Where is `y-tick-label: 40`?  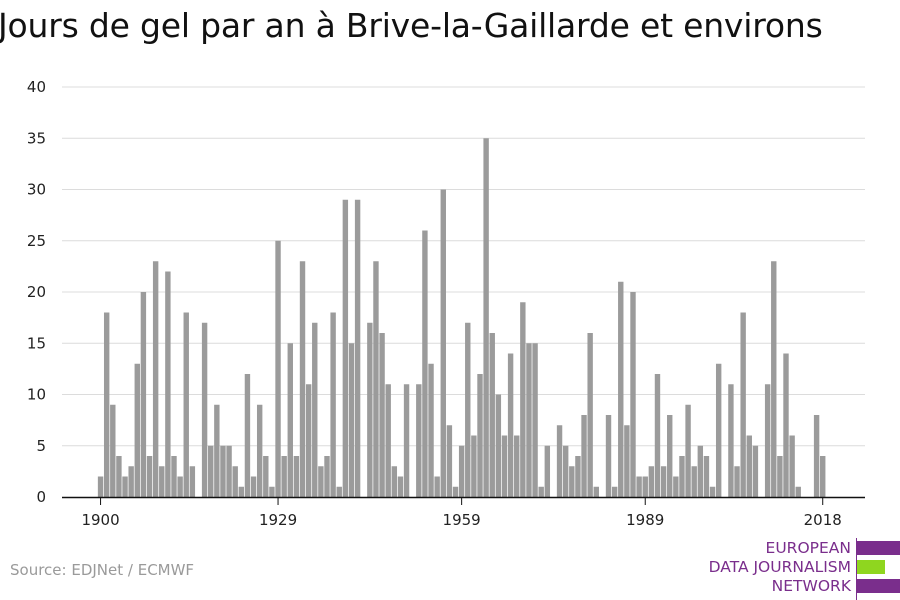 y-tick-label: 40 is located at coordinates (36, 87).